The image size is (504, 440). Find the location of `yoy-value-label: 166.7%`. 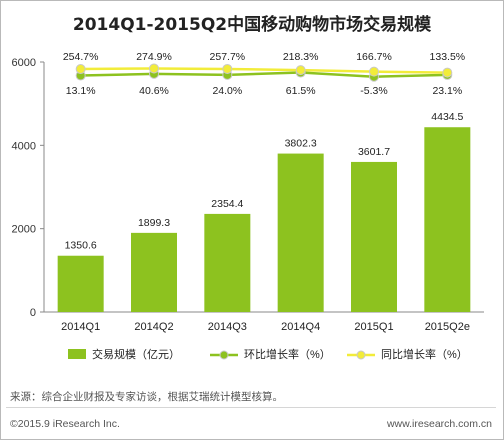

yoy-value-label: 166.7% is located at coordinates (374, 57).